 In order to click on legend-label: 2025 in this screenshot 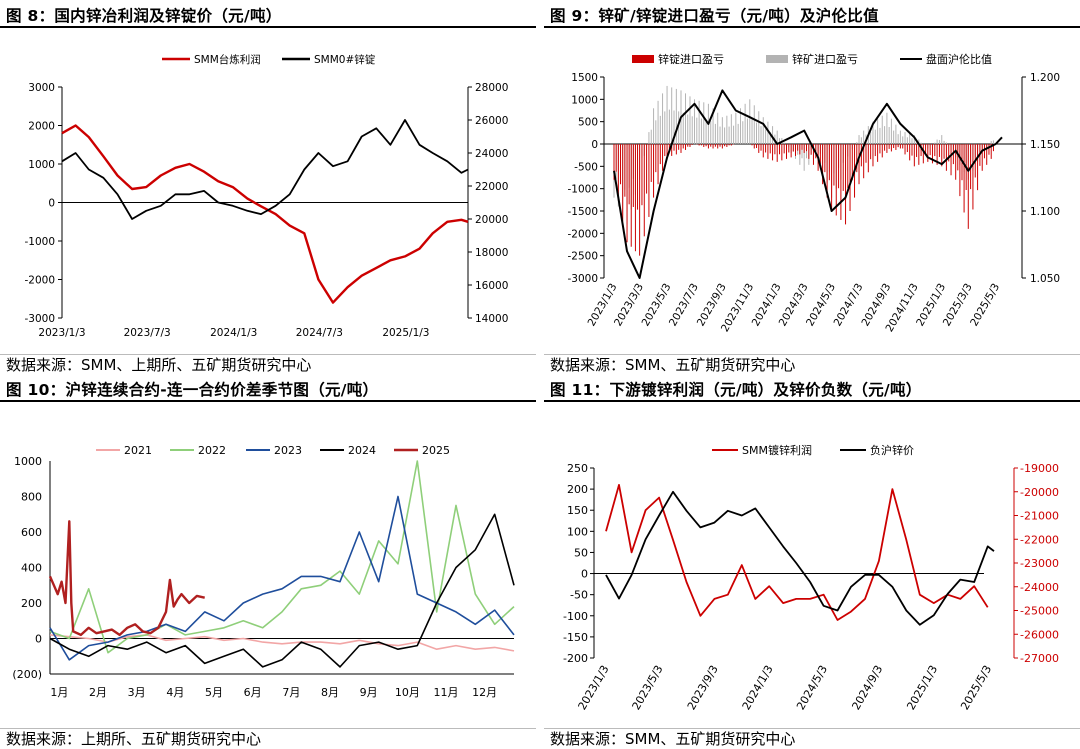, I will do `click(436, 450)`.